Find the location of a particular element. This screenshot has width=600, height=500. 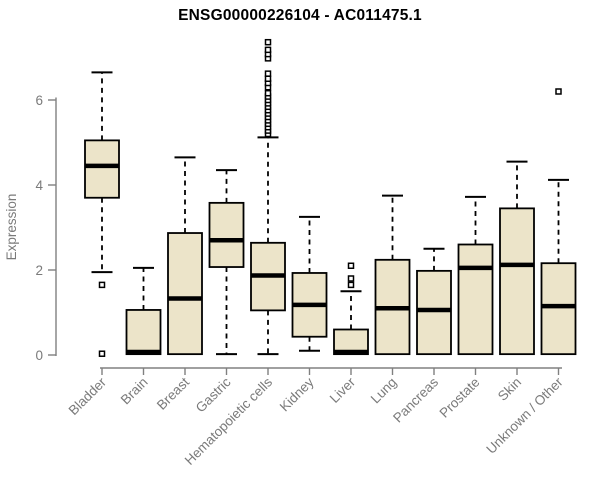

x-tick-label: Breast is located at coordinates (173, 393).